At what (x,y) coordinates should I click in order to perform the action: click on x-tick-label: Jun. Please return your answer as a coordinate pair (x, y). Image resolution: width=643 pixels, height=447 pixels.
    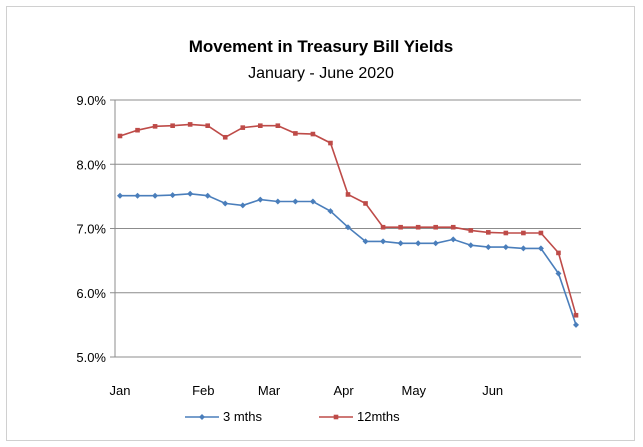
    Looking at the image, I should click on (492, 390).